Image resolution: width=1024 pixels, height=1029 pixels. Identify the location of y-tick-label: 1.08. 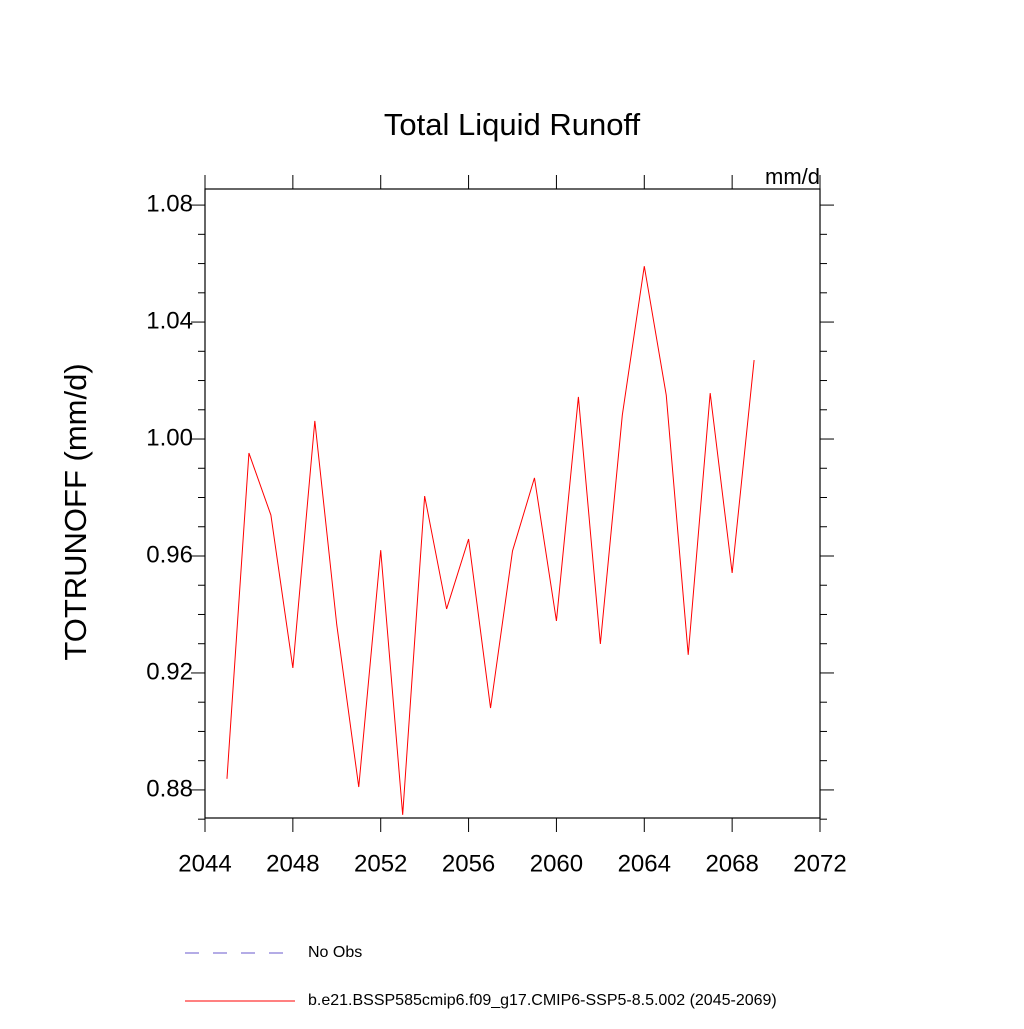
(169, 203).